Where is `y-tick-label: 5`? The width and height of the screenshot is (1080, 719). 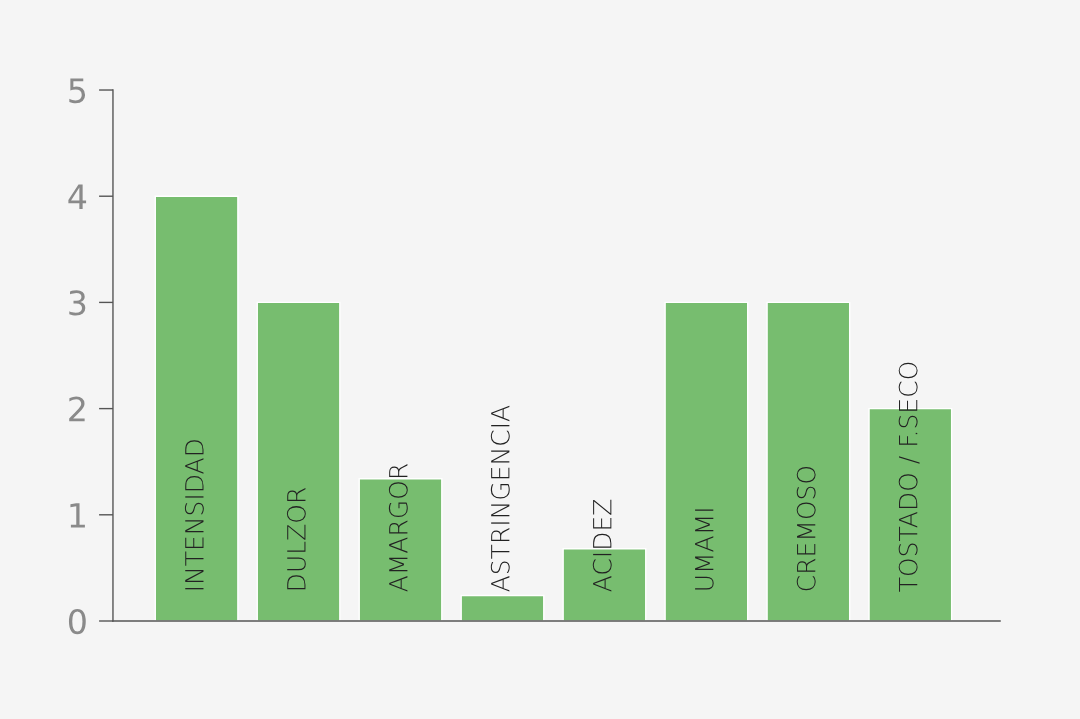 y-tick-label: 5 is located at coordinates (77, 91).